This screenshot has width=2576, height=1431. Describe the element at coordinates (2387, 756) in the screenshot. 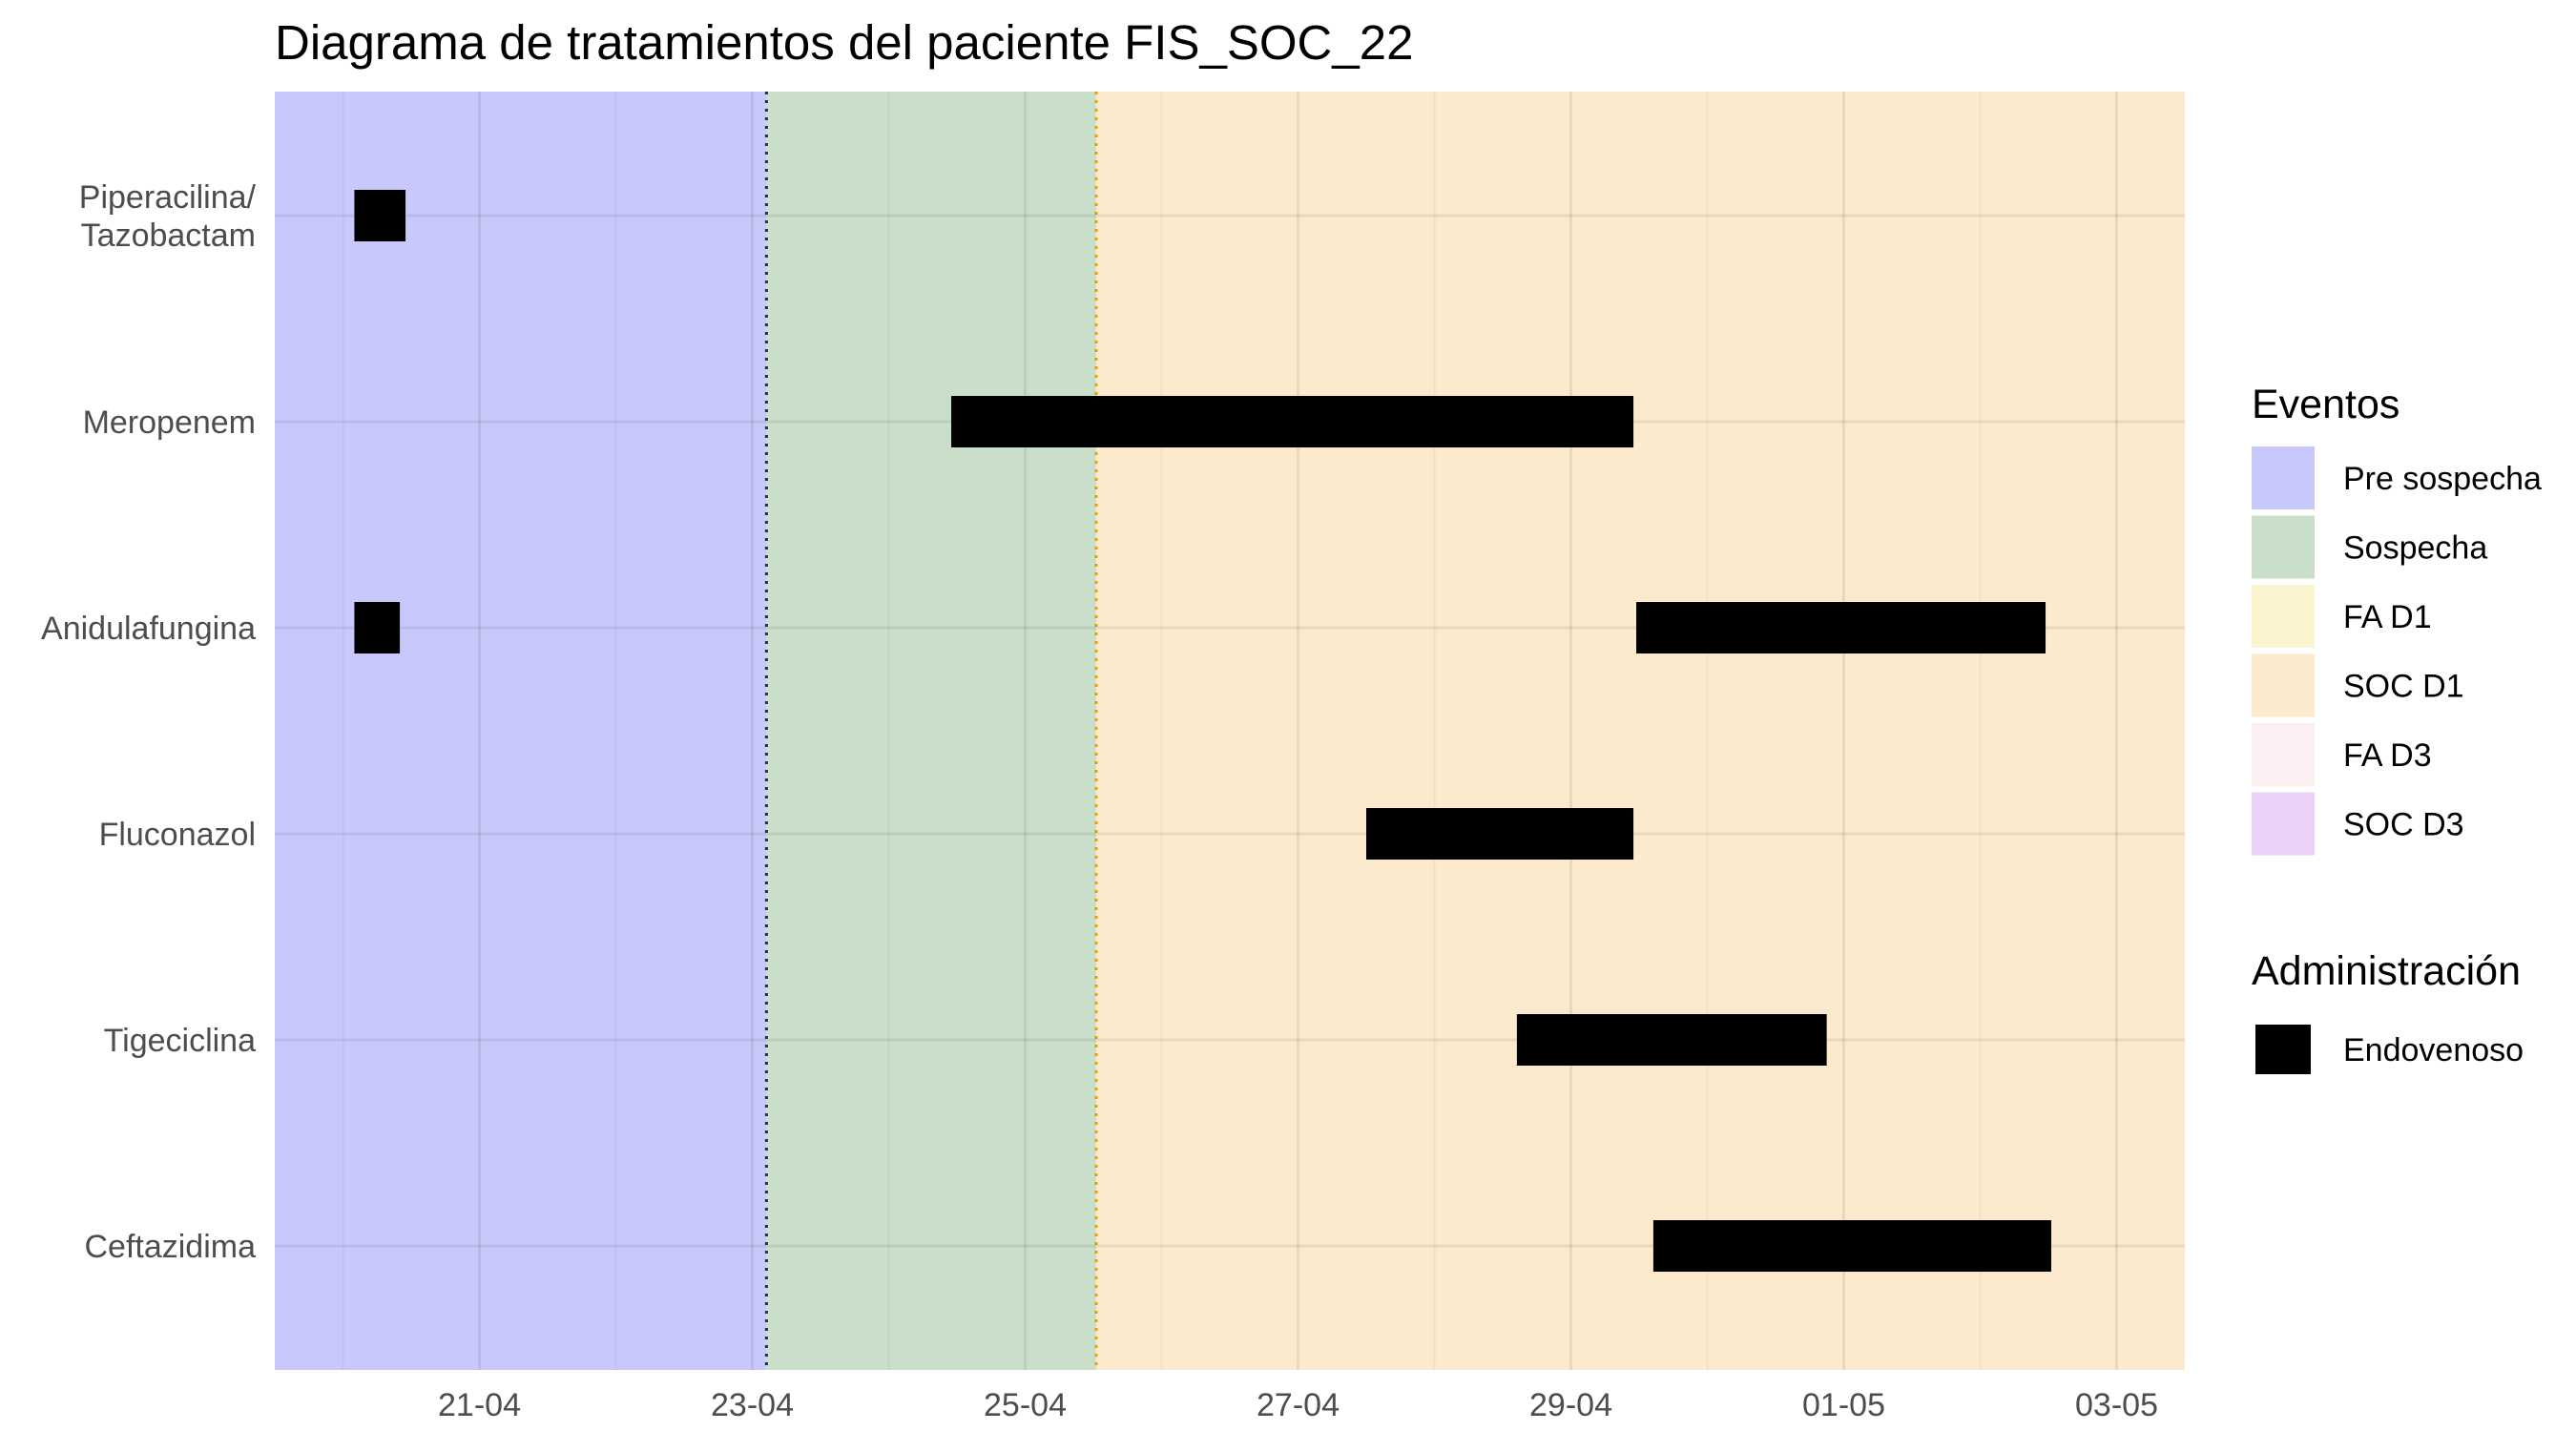

I see `legend-label: FA D3` at that location.